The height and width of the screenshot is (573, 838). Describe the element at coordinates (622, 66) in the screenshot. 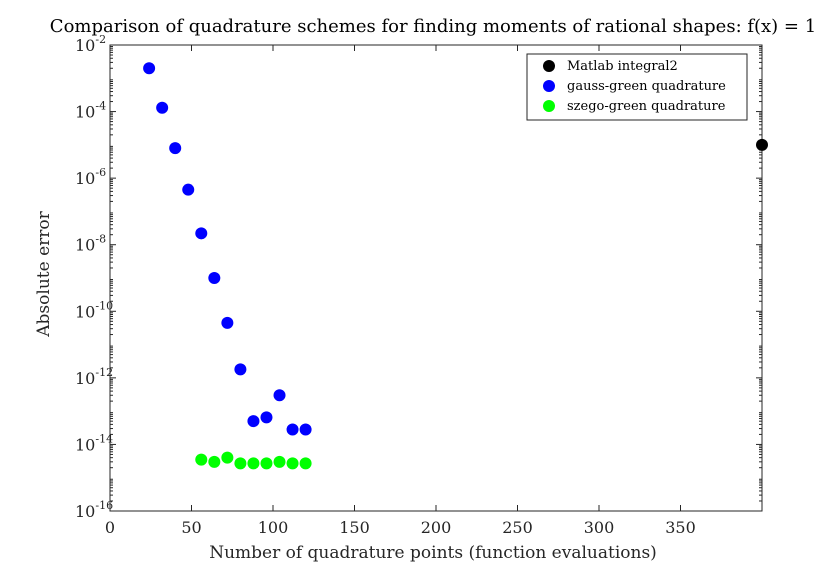

I see `legend-label-matlab-integral2: Matlab integral2` at that location.